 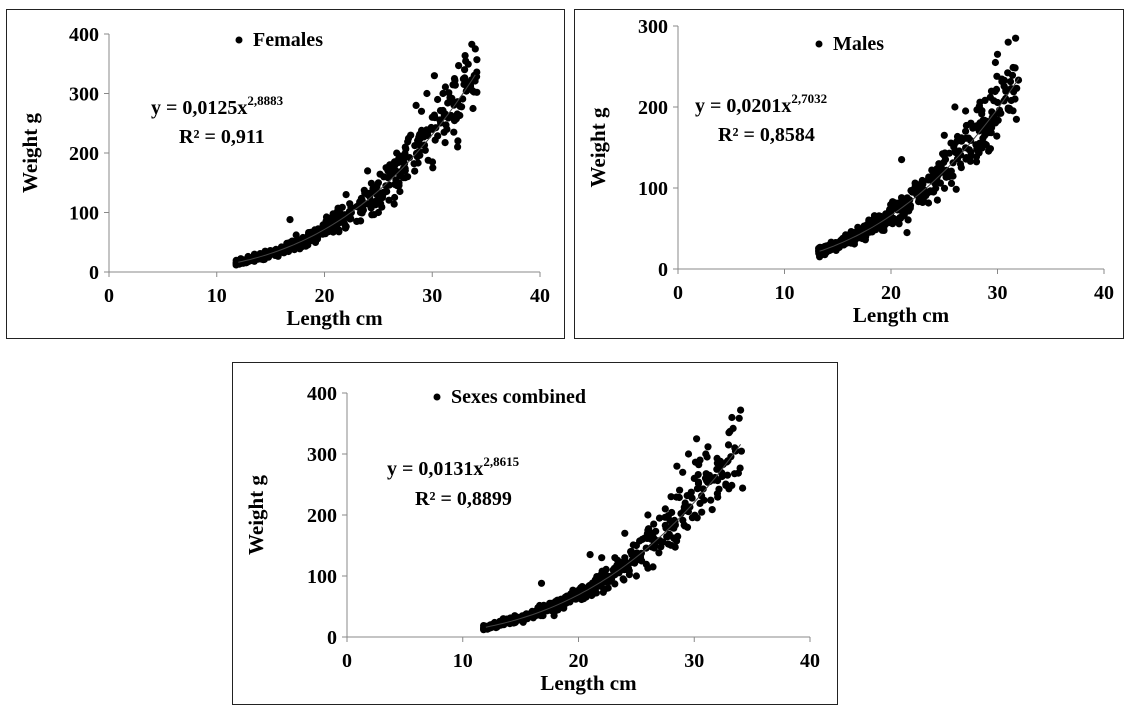 What do you see at coordinates (743, 106) in the screenshot?
I see `fit-equation-base: y = 0,0201x` at bounding box center [743, 106].